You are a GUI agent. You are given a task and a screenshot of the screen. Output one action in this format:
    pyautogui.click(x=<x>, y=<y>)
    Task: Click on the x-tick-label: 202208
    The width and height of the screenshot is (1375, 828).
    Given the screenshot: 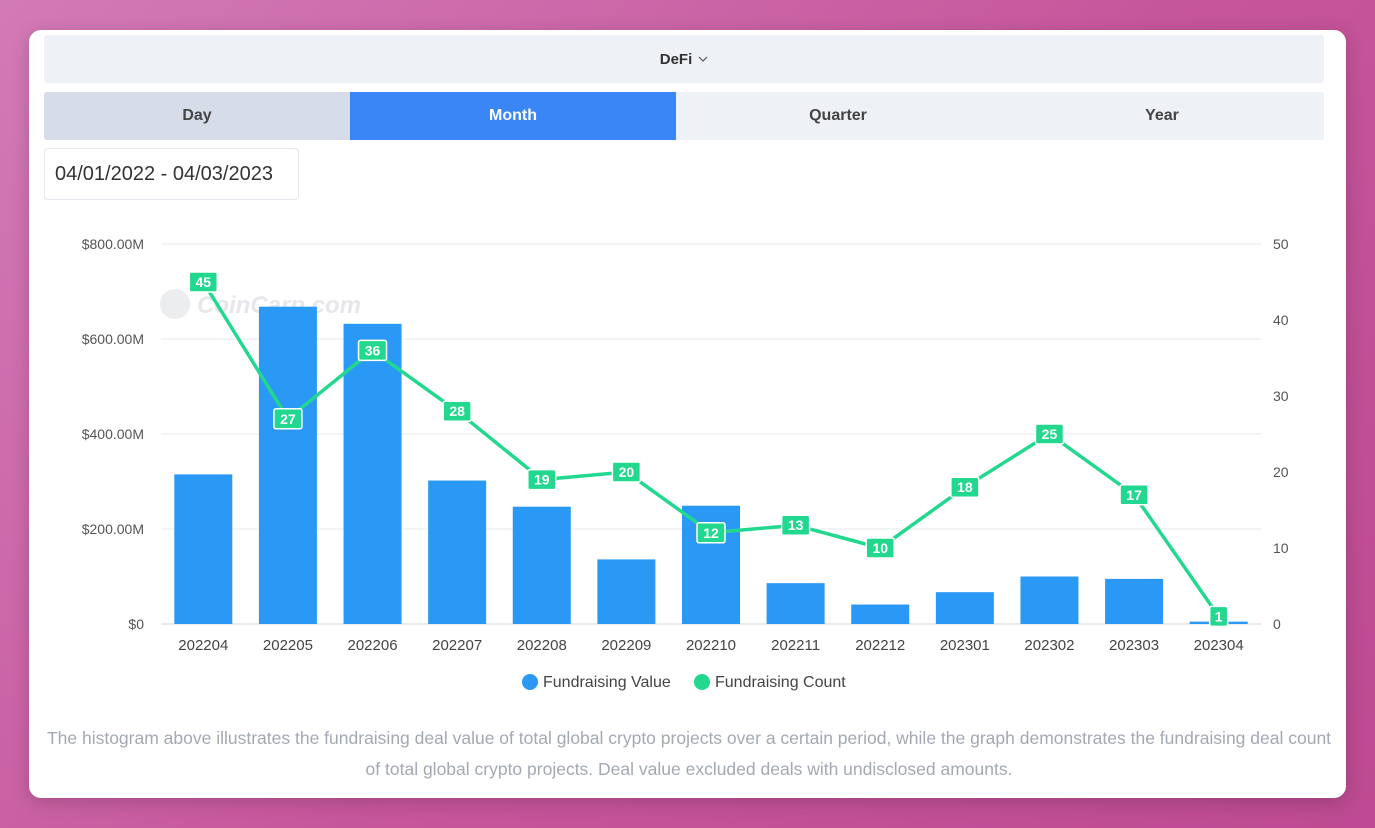 What is the action you would take?
    pyautogui.click(x=542, y=645)
    